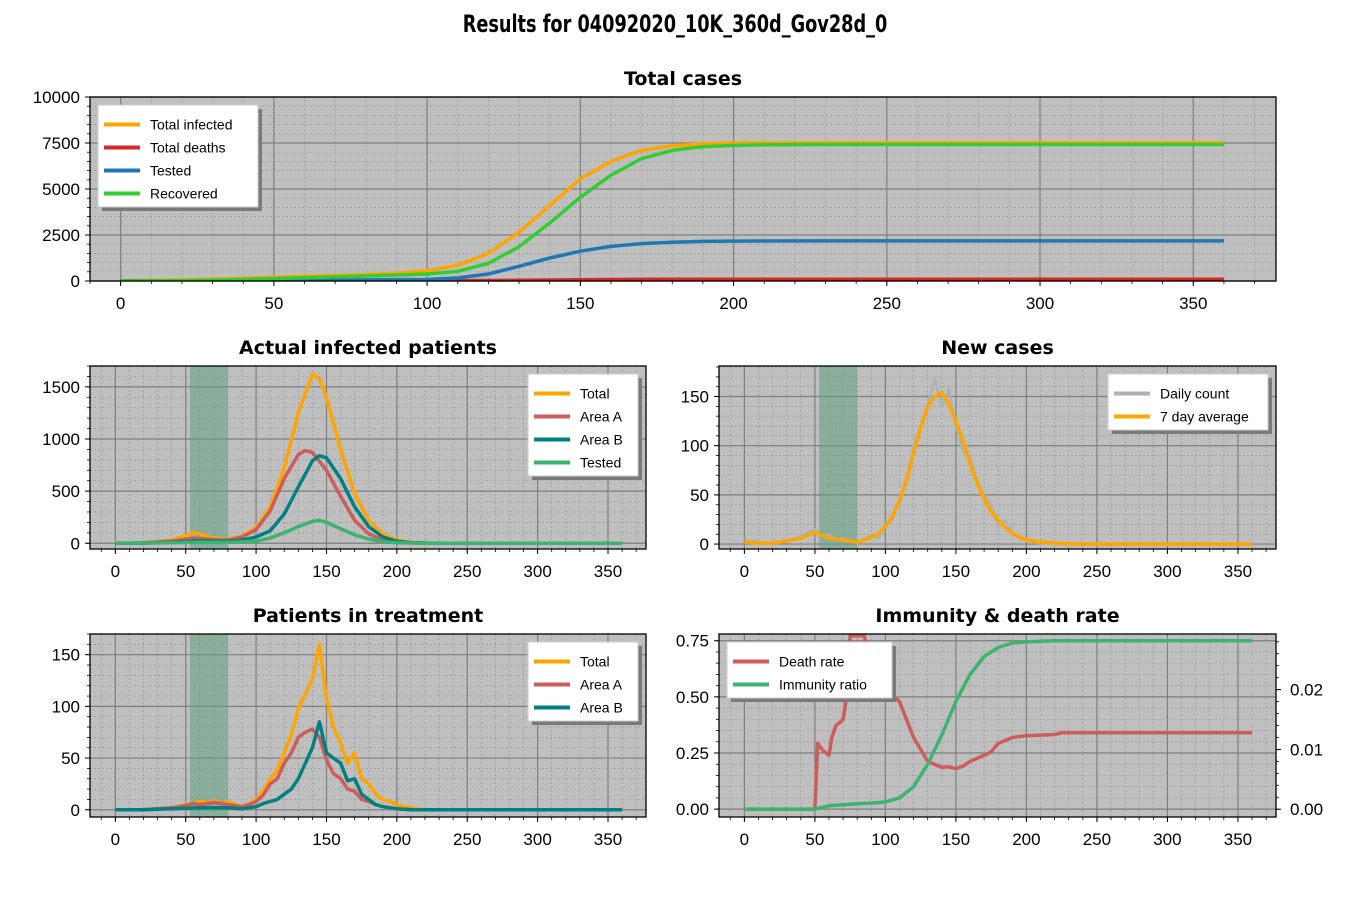  What do you see at coordinates (369, 766) in the screenshot?
I see `series-line-area-b` at bounding box center [369, 766].